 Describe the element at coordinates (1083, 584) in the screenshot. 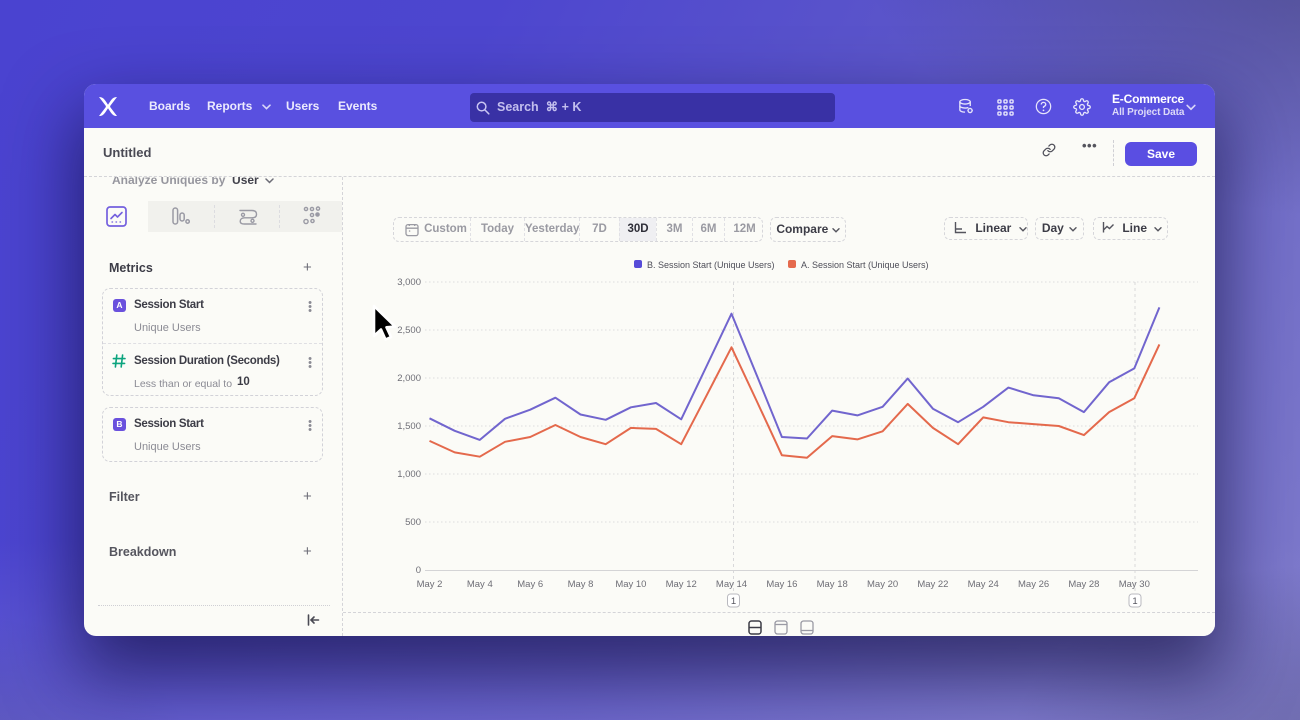

I see `svg-text: May 28` at that location.